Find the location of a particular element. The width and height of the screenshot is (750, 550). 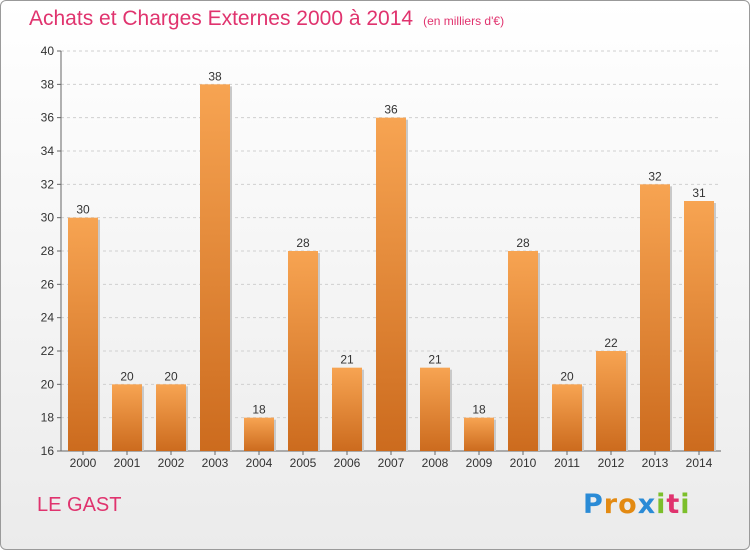

x-tick-label: 2011 is located at coordinates (567, 463).